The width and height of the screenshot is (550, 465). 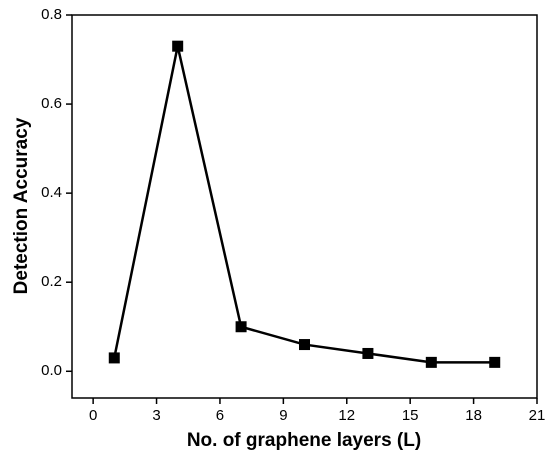 I want to click on x-axis-label: No. of graphene layers (L), so click(x=304, y=440).